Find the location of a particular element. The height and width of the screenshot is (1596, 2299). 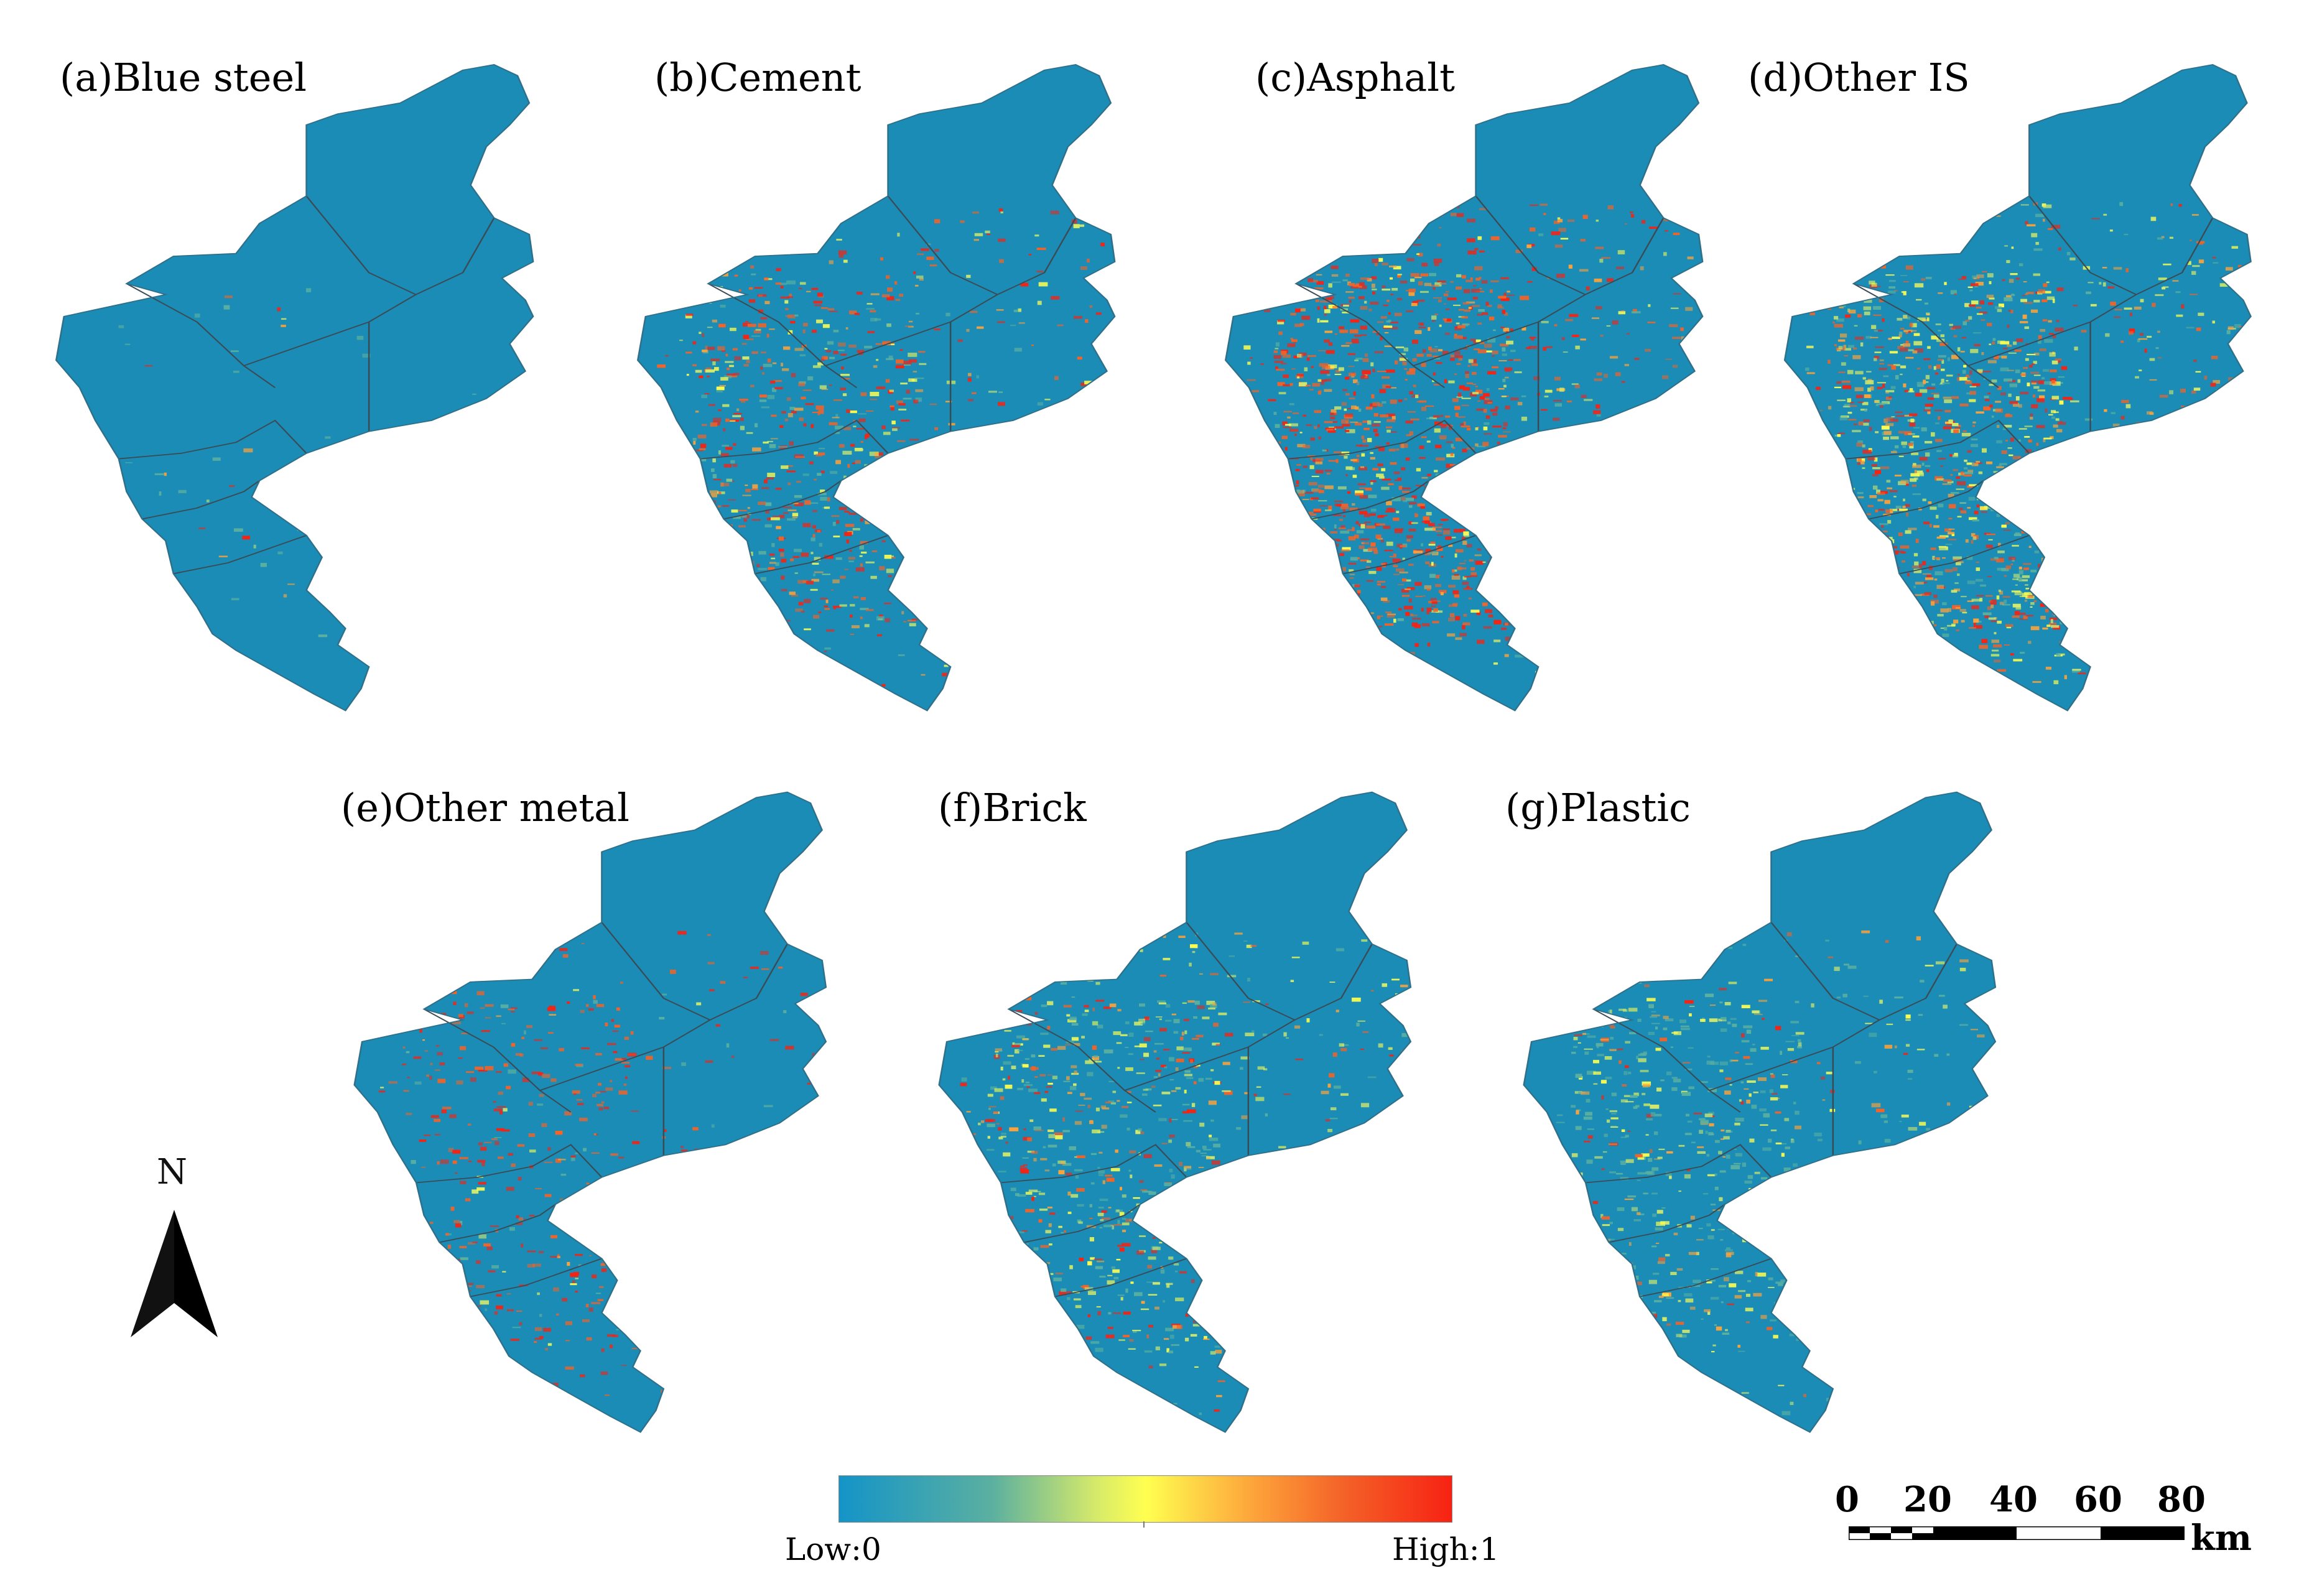

legend-low-label: Low:0 is located at coordinates (833, 1549).